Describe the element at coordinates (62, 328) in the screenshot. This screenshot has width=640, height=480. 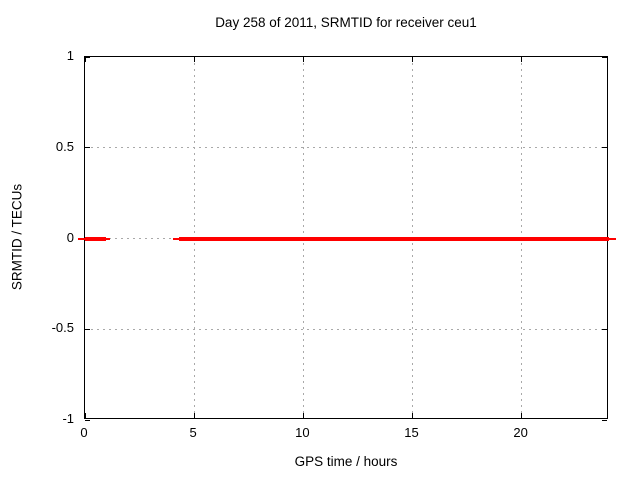
I see `y-tick-label: -0.5` at that location.